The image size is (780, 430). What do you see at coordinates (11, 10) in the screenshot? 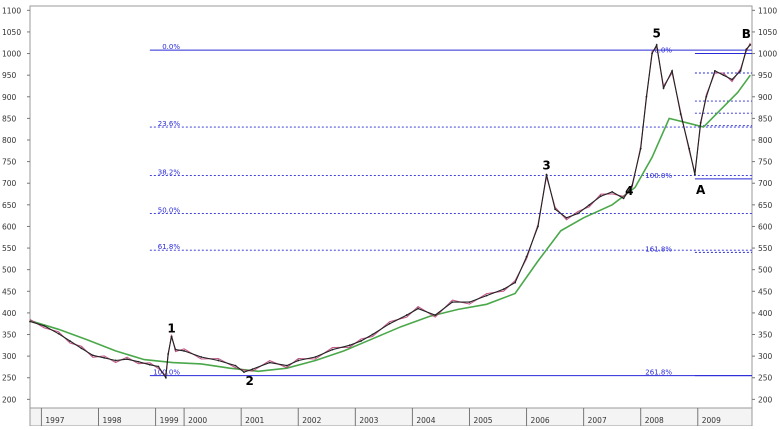
I see `y-tick-label-left: 1100` at bounding box center [11, 10].